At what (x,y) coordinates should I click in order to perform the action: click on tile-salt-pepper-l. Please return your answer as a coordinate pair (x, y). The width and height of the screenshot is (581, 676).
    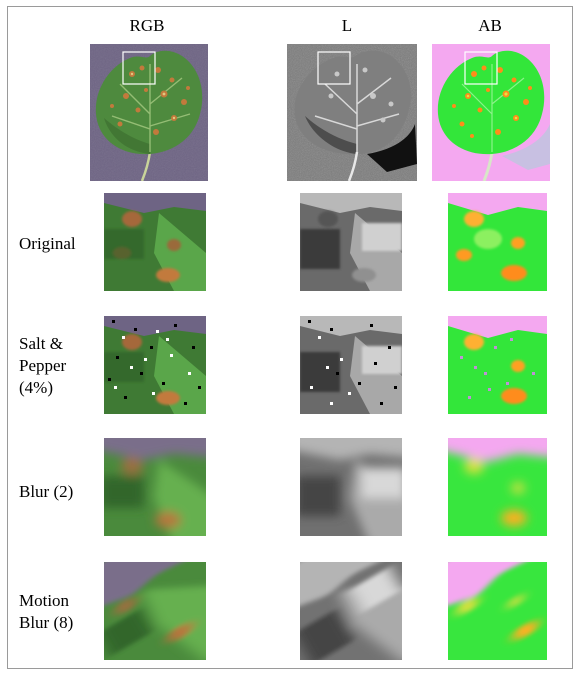
    Looking at the image, I should click on (351, 365).